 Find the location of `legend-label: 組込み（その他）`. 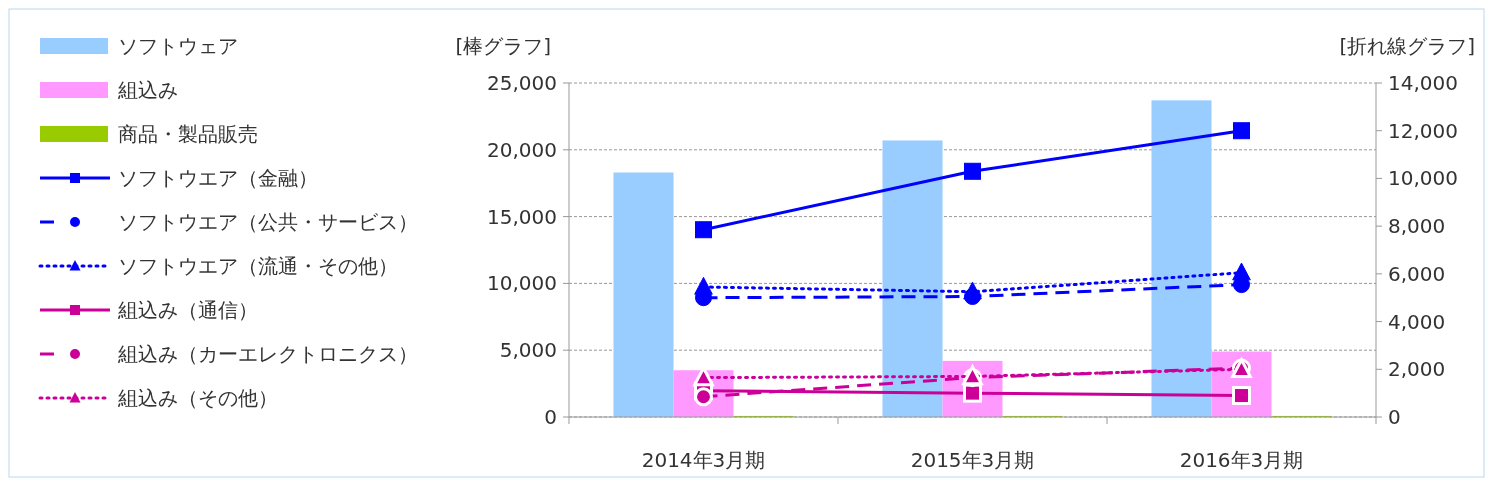

legend-label: 組込み（その他） is located at coordinates (197, 398).